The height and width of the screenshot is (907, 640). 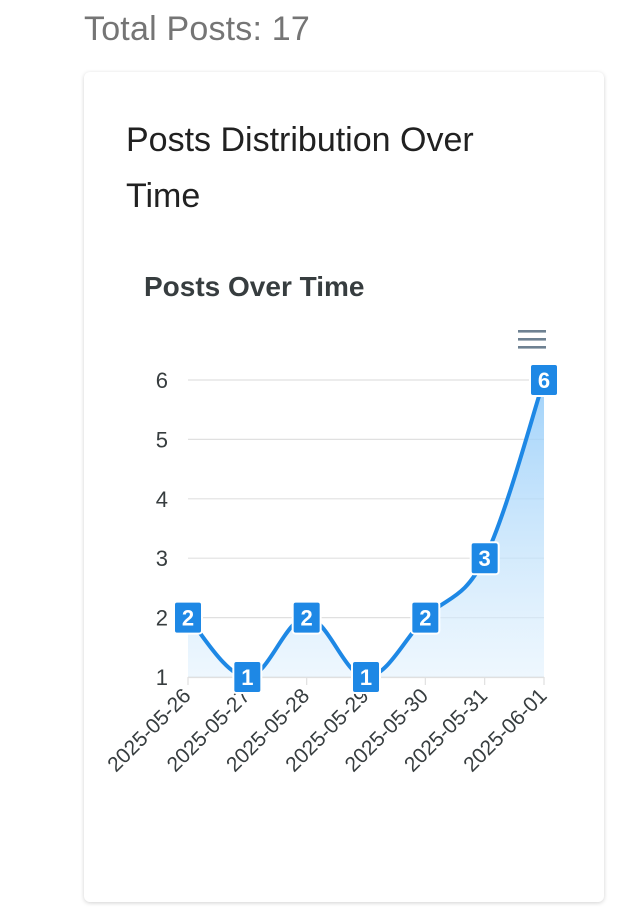 I want to click on y-tick-label: 1, so click(x=162, y=677).